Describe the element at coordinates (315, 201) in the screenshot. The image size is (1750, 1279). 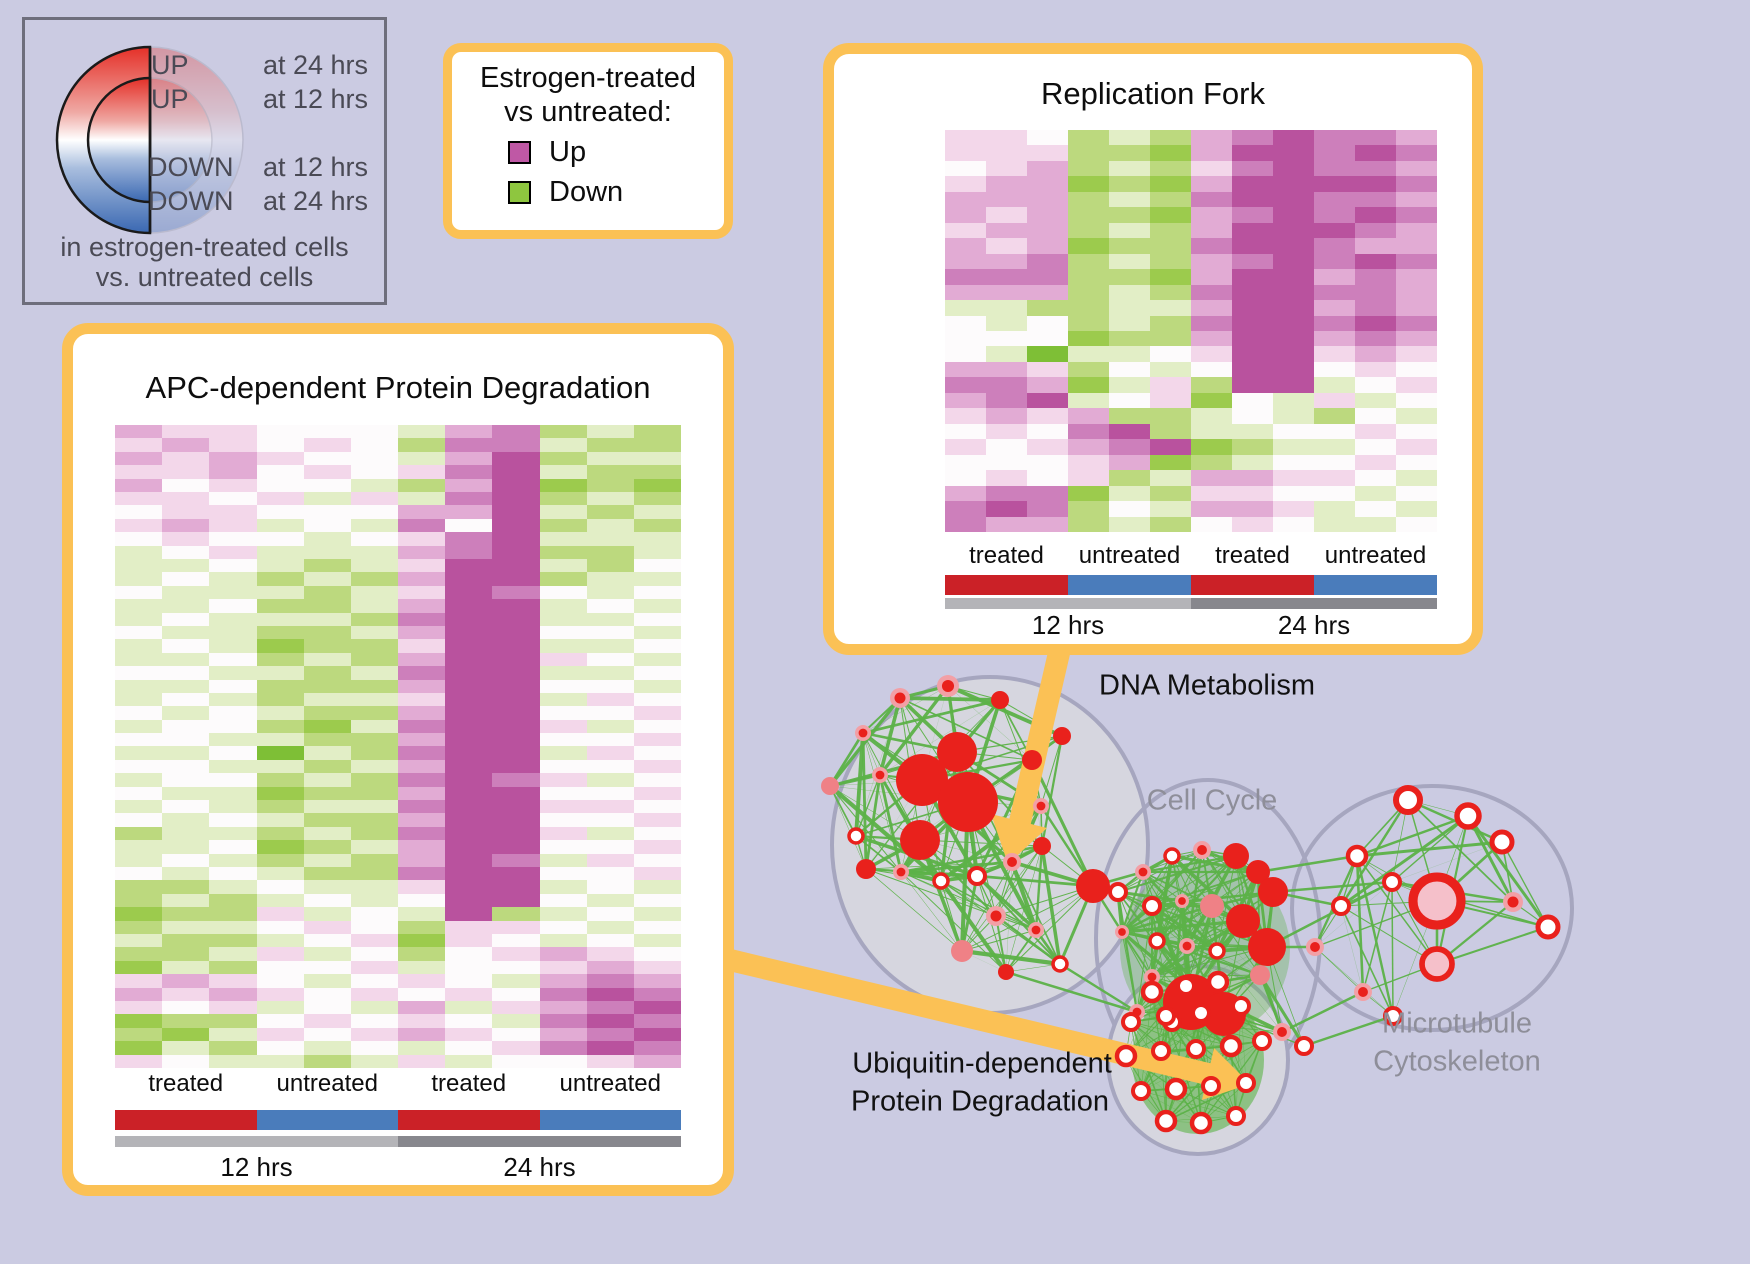
I see `legend-at-24hrs-bottom: at 24 hrs` at that location.